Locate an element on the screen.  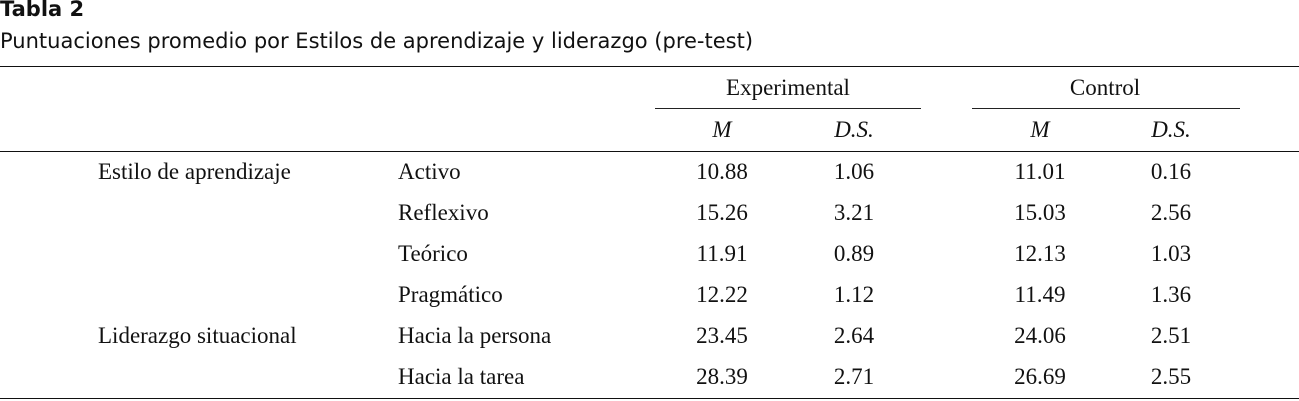
sub-header-ctl-sd: D.S. is located at coordinates (1171, 129).